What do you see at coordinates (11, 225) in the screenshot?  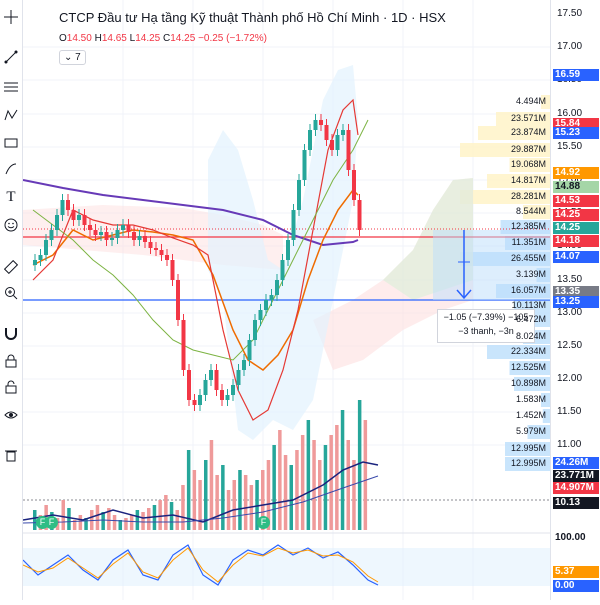 I see `emoji-icon` at bounding box center [11, 225].